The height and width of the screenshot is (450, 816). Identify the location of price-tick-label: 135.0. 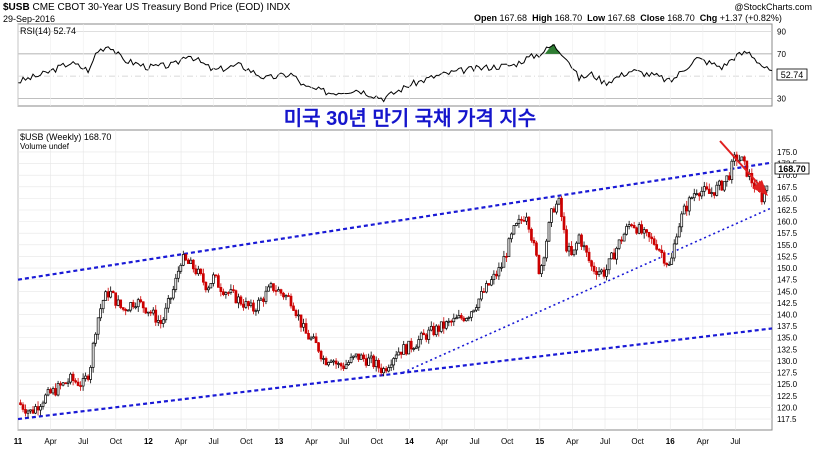
(787, 338).